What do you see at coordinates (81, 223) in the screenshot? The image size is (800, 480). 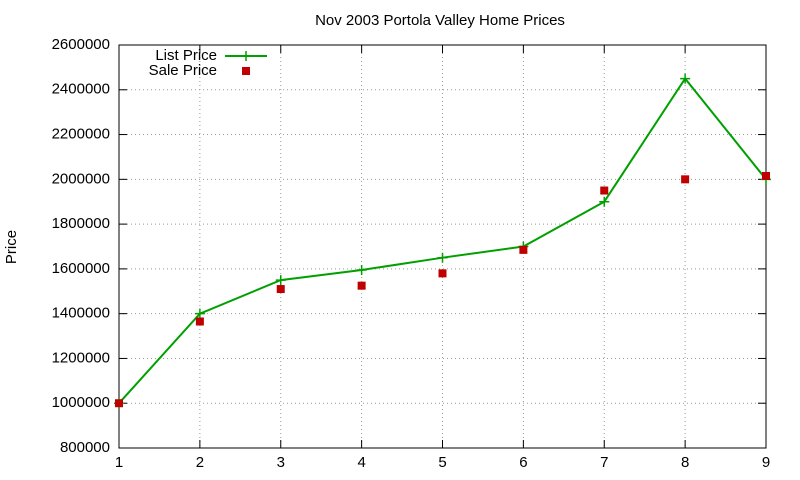 I see `y-tick-label: 1800000` at bounding box center [81, 223].